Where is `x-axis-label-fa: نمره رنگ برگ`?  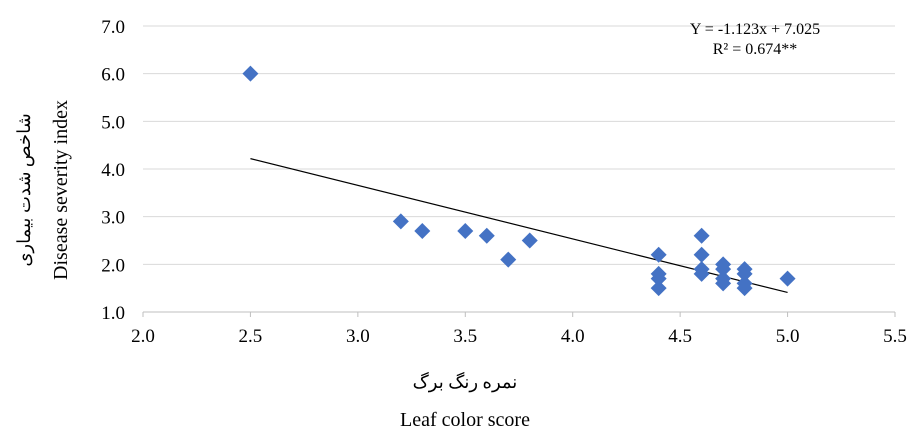
x-axis-label-fa: نمره رنگ برگ is located at coordinates (465, 382).